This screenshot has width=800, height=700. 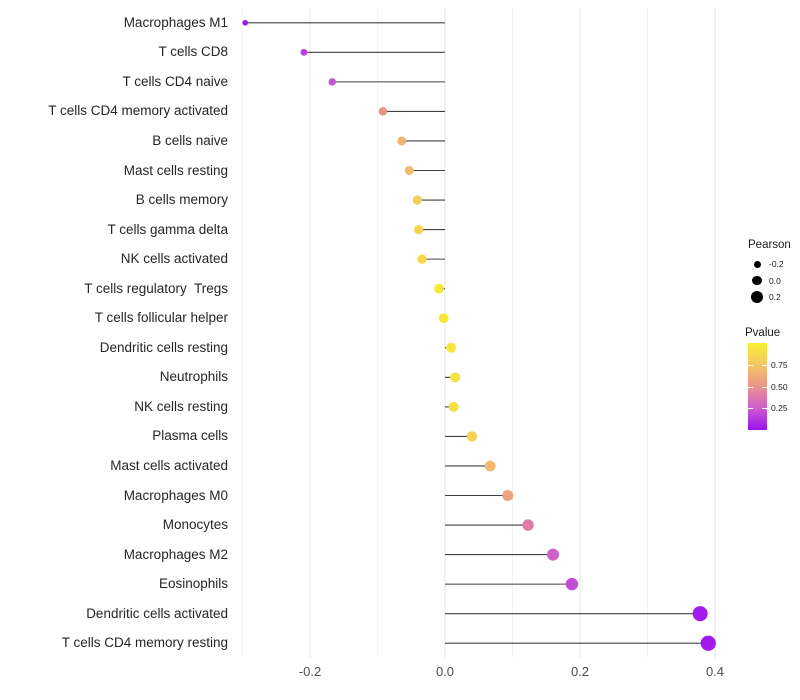 I want to click on colorbar-tick-label: 0.50, so click(x=779, y=386).